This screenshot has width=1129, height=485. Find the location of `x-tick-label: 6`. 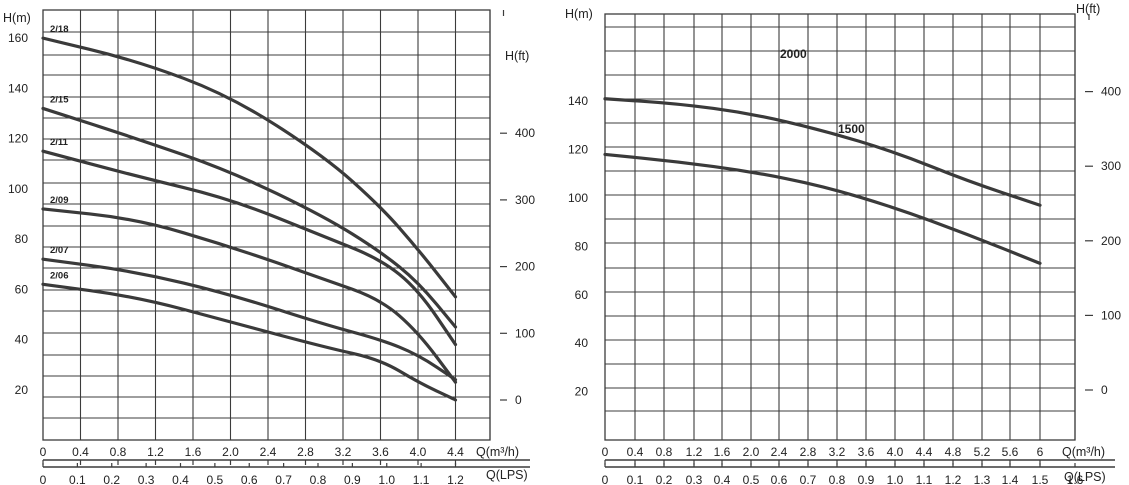

x-tick-label: 6 is located at coordinates (1040, 452).